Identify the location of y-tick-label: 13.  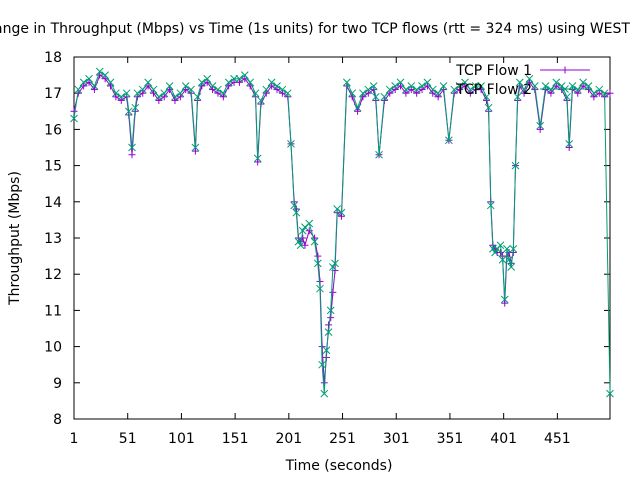
(53, 239).